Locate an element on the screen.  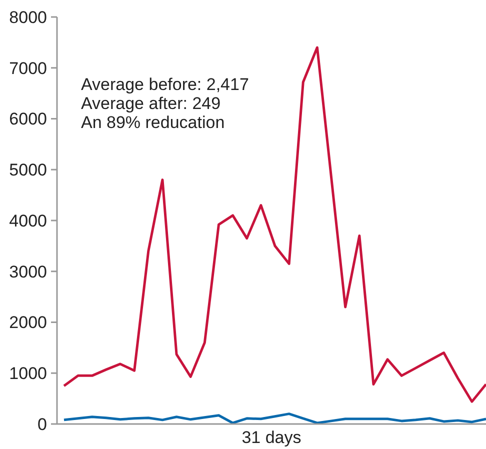
y-tick-label: 0 is located at coordinates (42, 424).